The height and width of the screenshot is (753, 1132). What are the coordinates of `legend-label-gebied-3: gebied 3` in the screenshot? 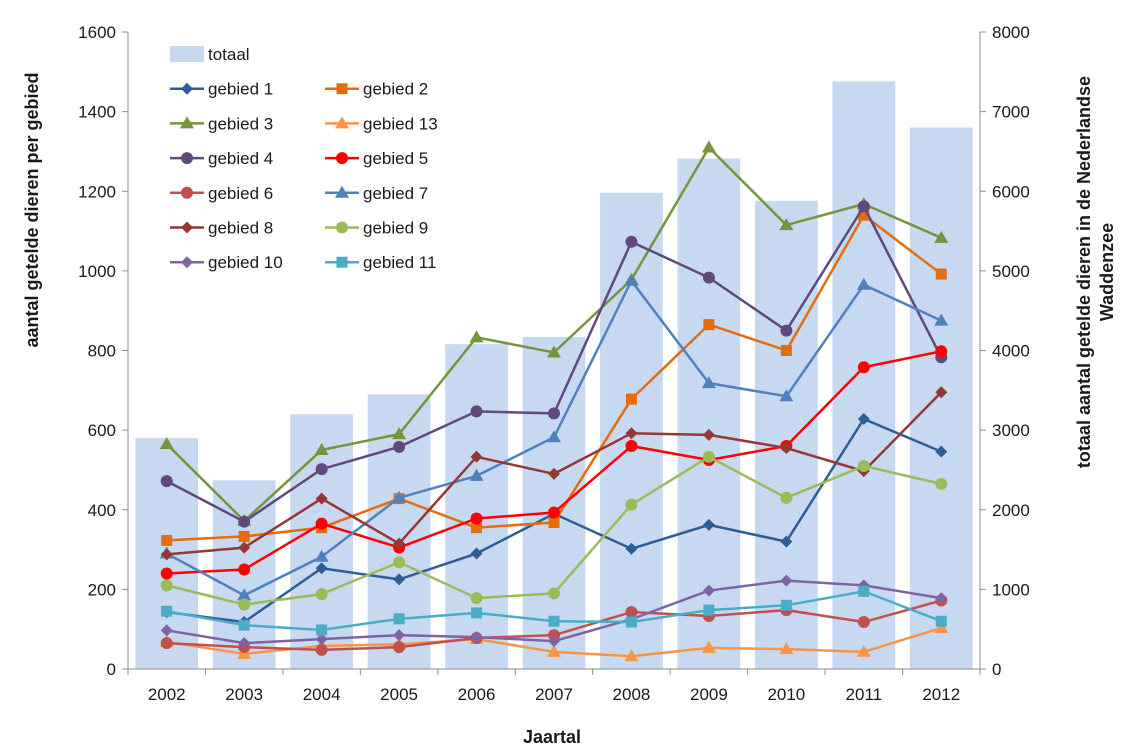 It's located at (240, 123).